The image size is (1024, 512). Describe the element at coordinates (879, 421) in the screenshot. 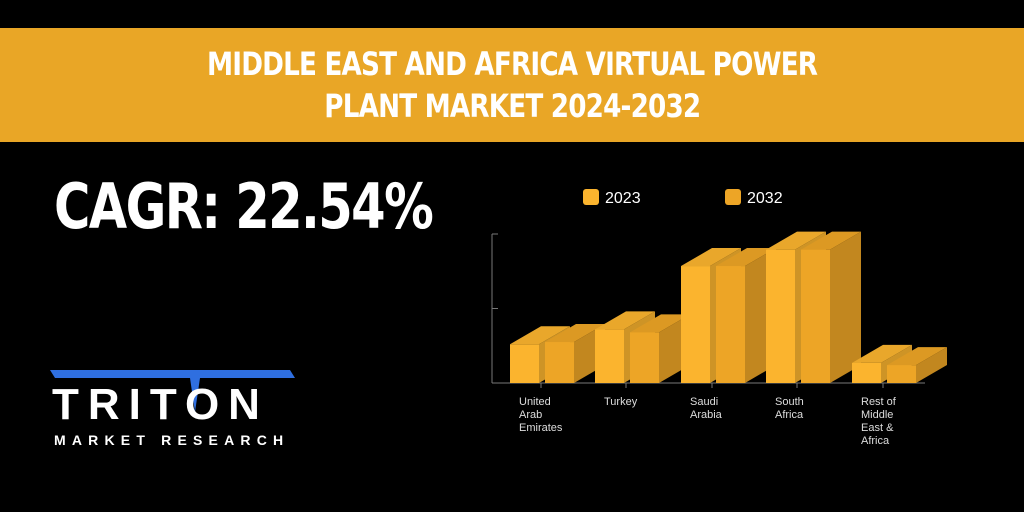

I see `category-label: Rest of Middle East & Africa` at that location.